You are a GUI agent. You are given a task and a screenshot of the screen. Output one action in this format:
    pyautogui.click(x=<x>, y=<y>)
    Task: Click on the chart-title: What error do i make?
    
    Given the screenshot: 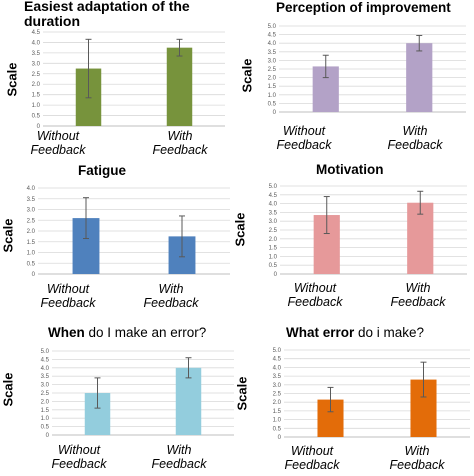 What is the action you would take?
    pyautogui.click(x=355, y=332)
    